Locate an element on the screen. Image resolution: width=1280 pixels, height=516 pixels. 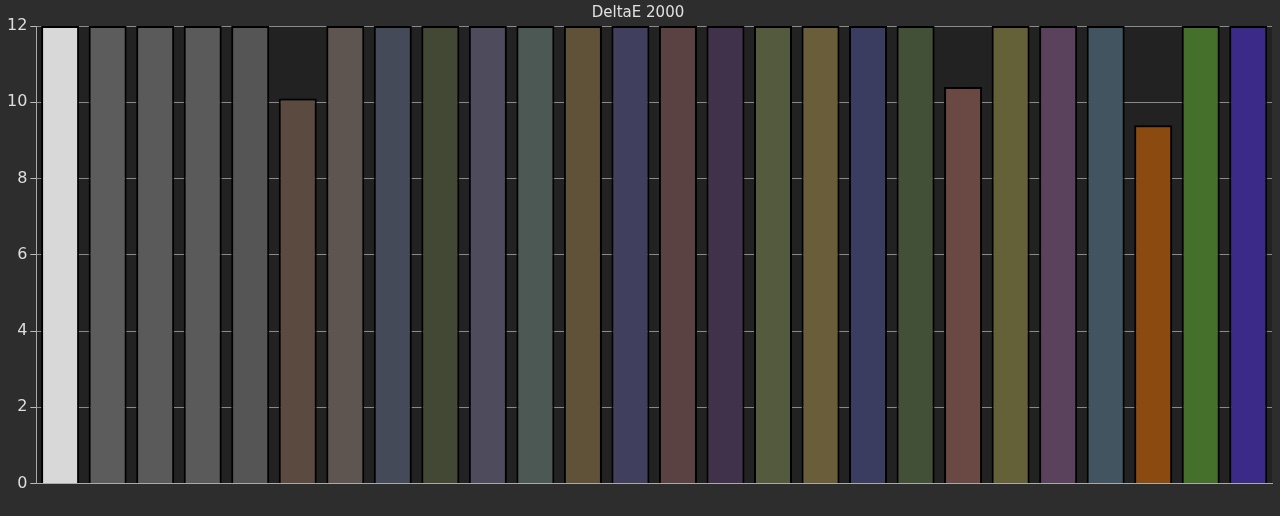
chart-title: DeltaE 2000 is located at coordinates (638, 11).